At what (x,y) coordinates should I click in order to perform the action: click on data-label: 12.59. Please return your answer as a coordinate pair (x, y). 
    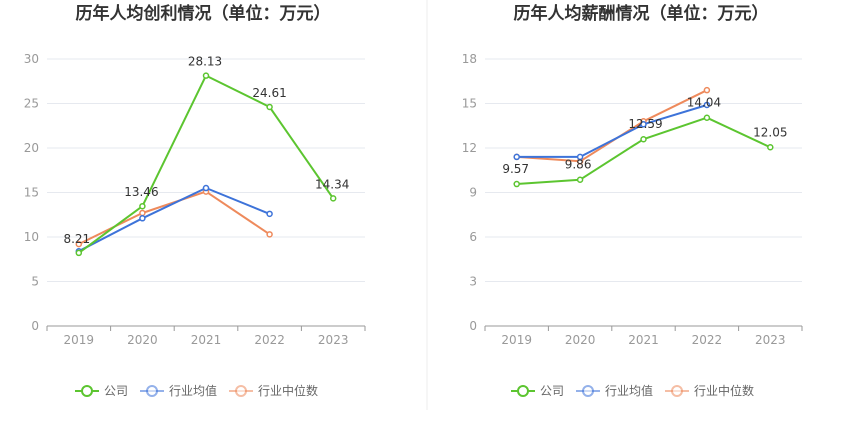
    Looking at the image, I should click on (645, 124).